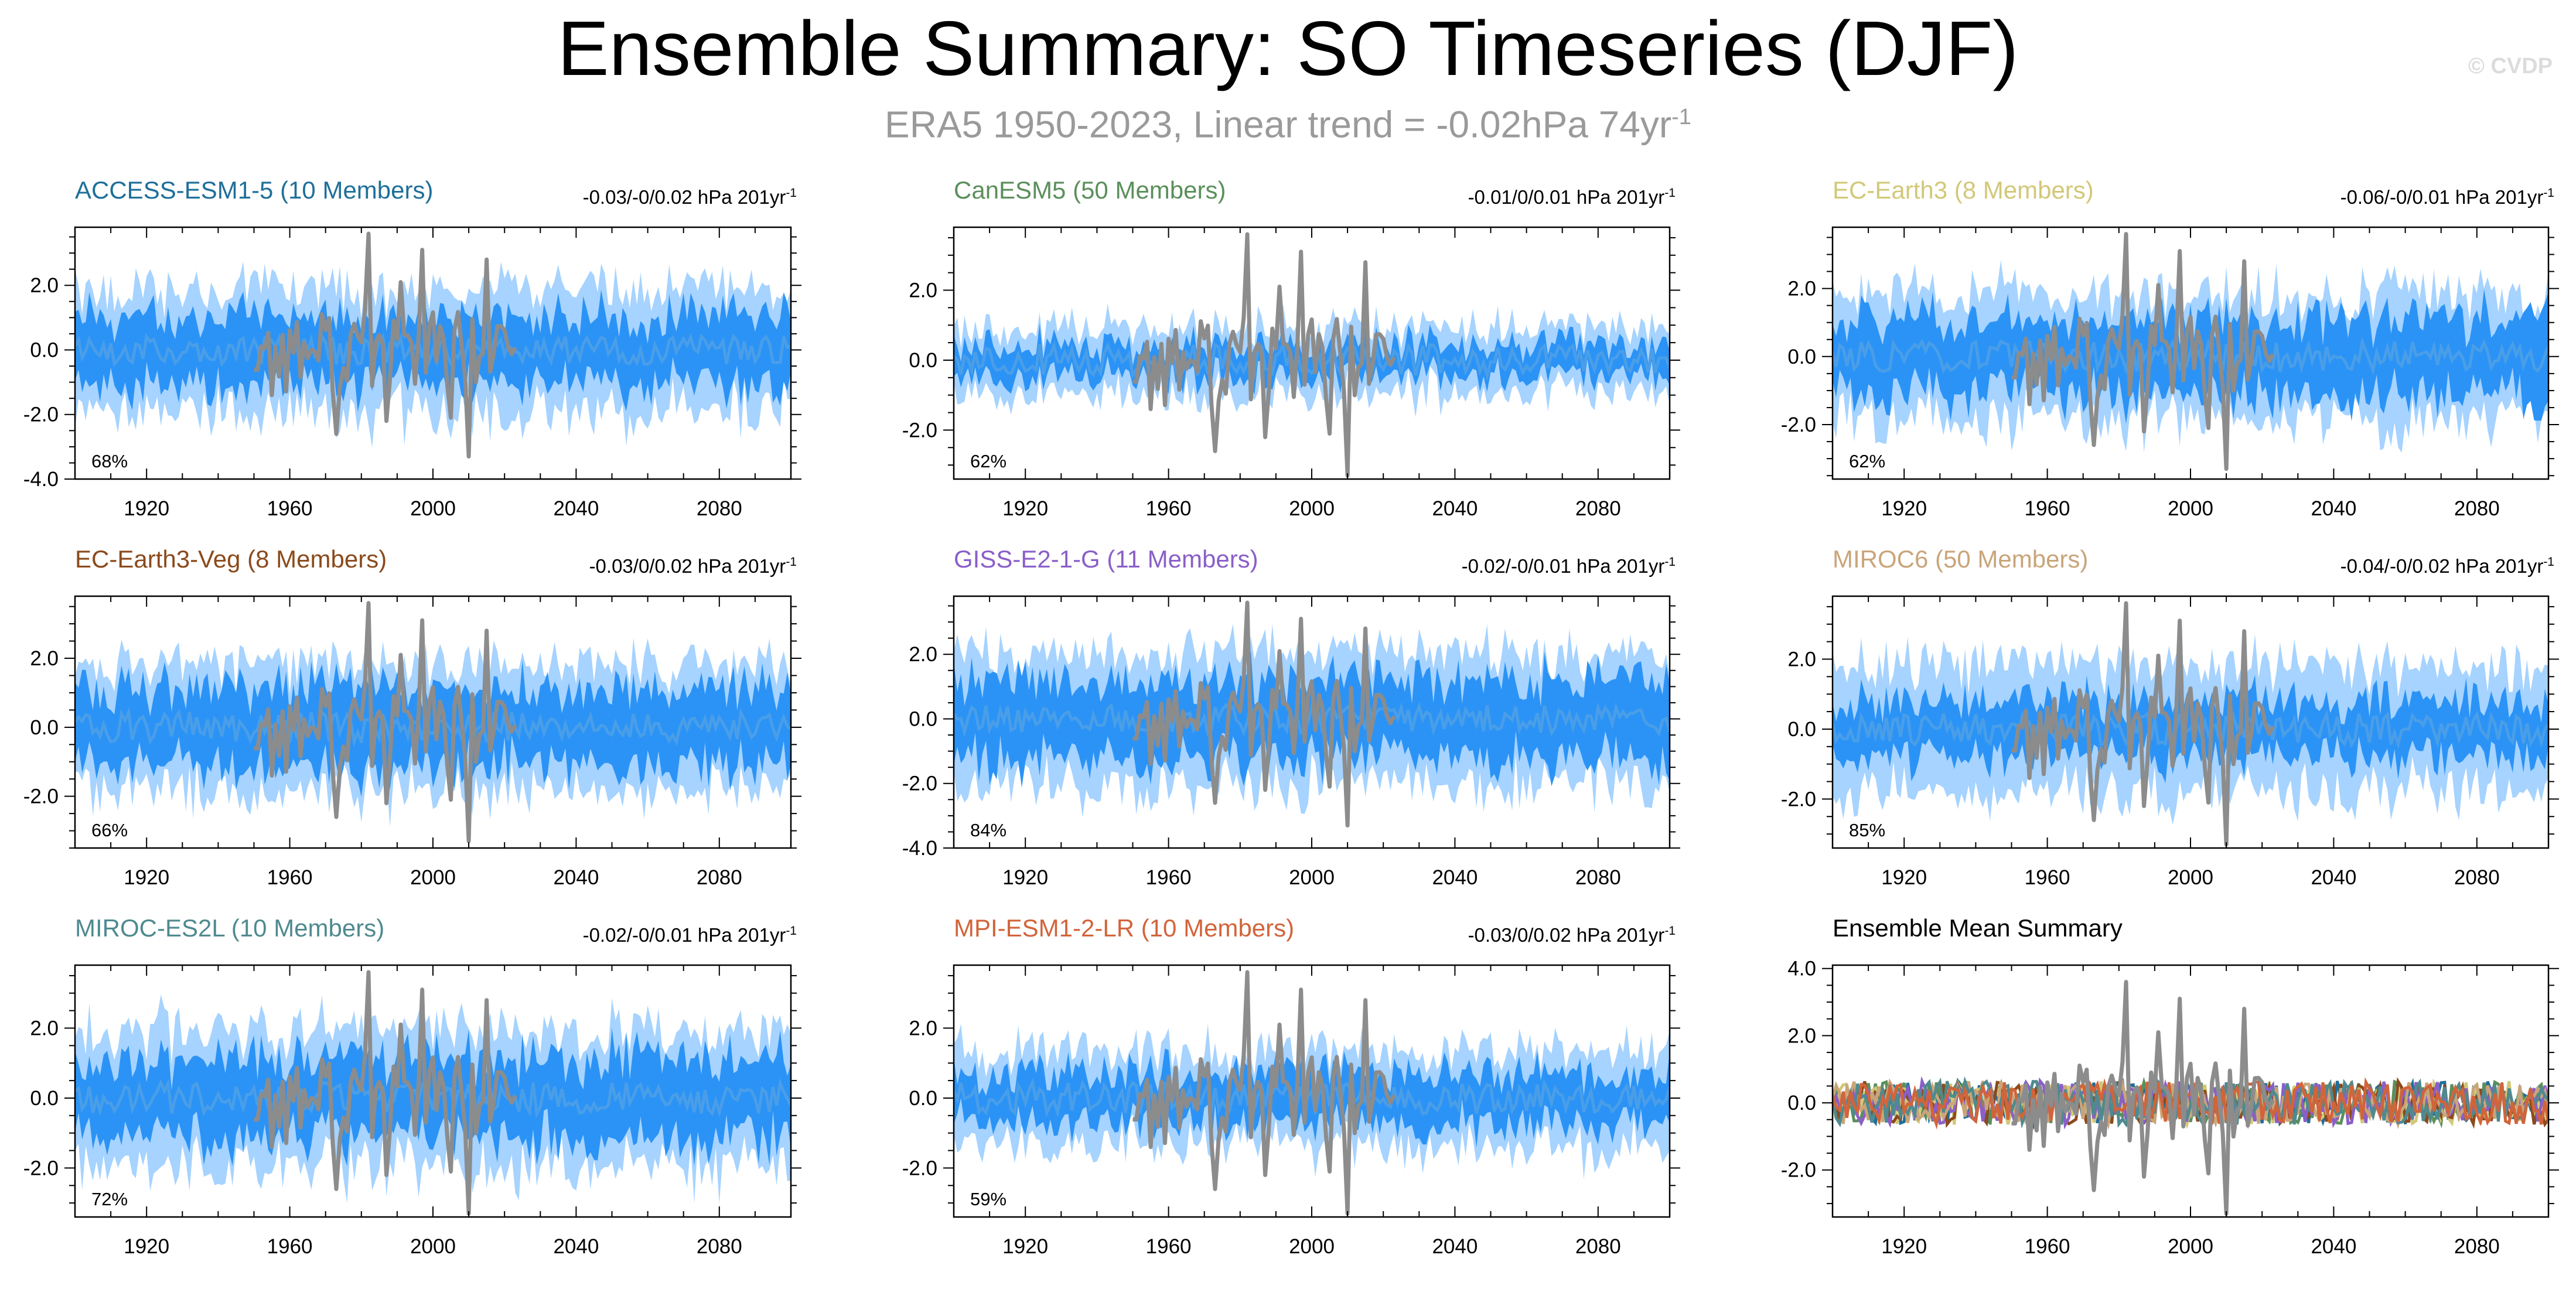  Describe the element at coordinates (2510, 66) in the screenshot. I see `copyright-watermark: © CVDP` at that location.